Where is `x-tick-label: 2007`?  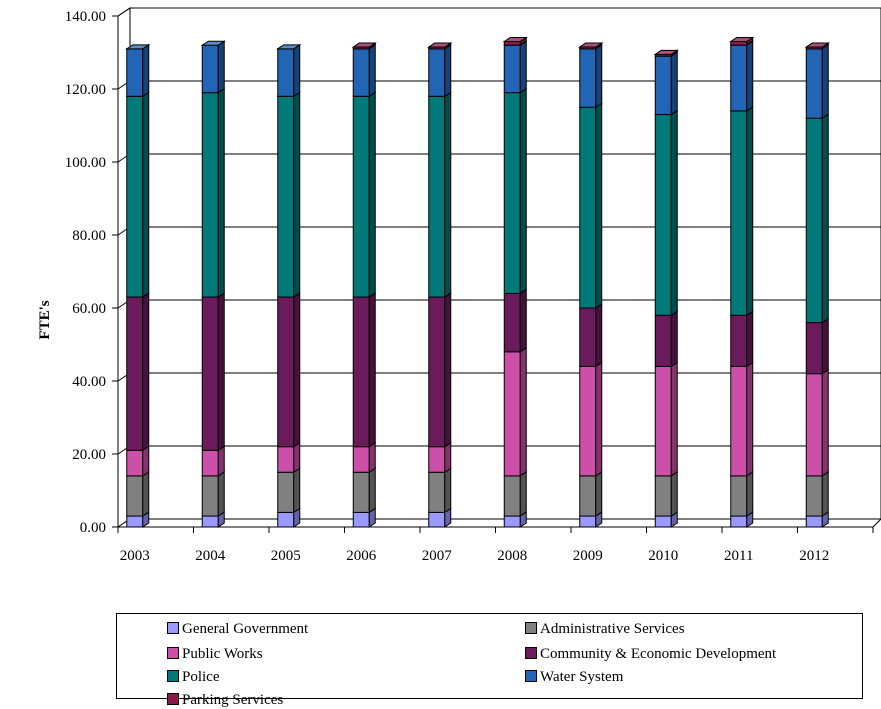 x-tick-label: 2007 is located at coordinates (437, 556).